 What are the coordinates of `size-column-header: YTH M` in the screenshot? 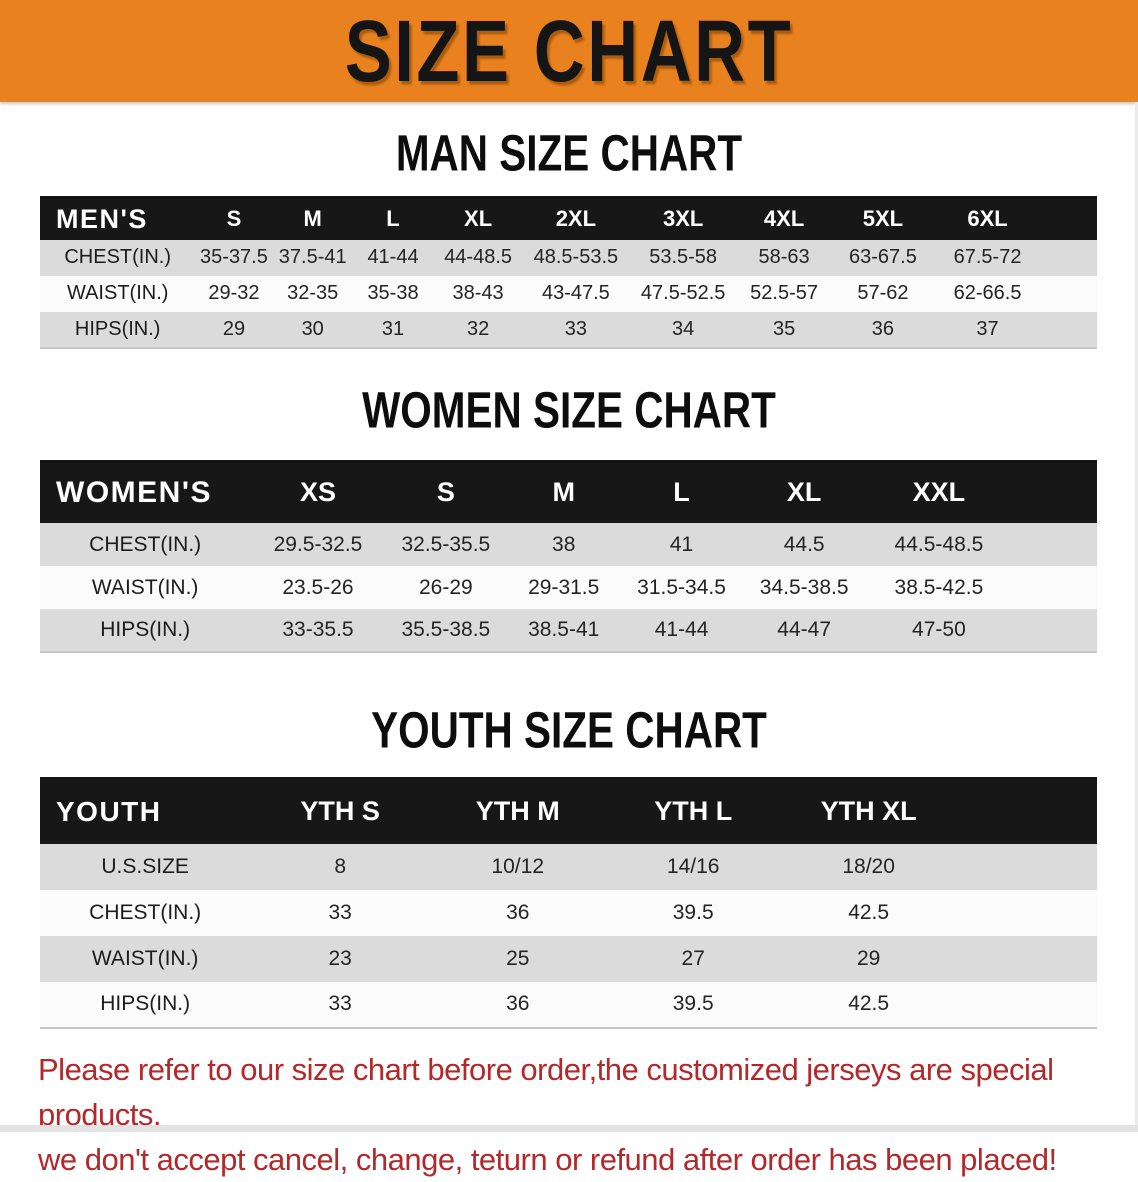 It's located at (517, 811).